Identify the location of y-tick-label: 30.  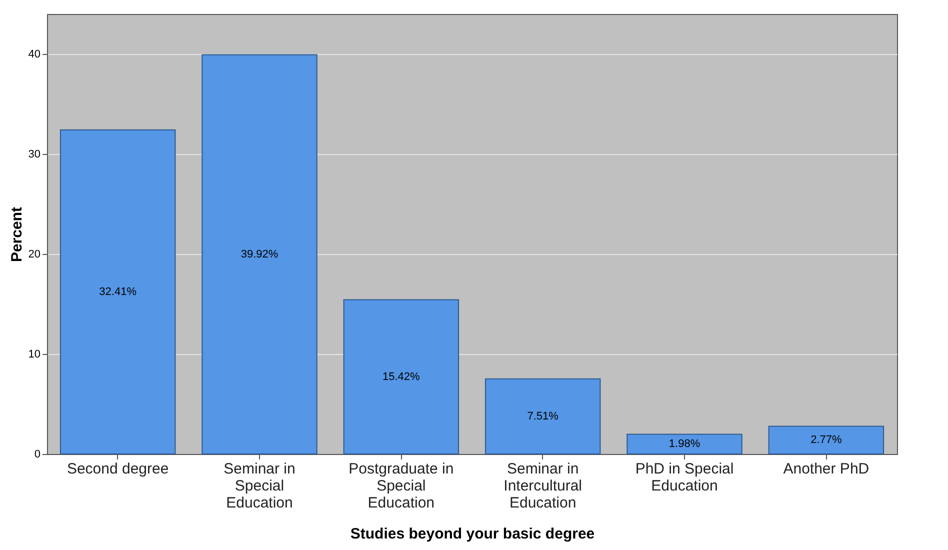
(34, 154).